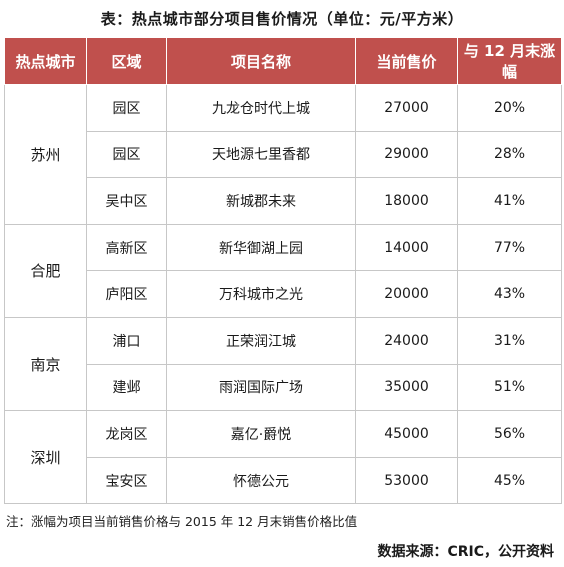  I want to click on price-cell: 29000, so click(407, 154).